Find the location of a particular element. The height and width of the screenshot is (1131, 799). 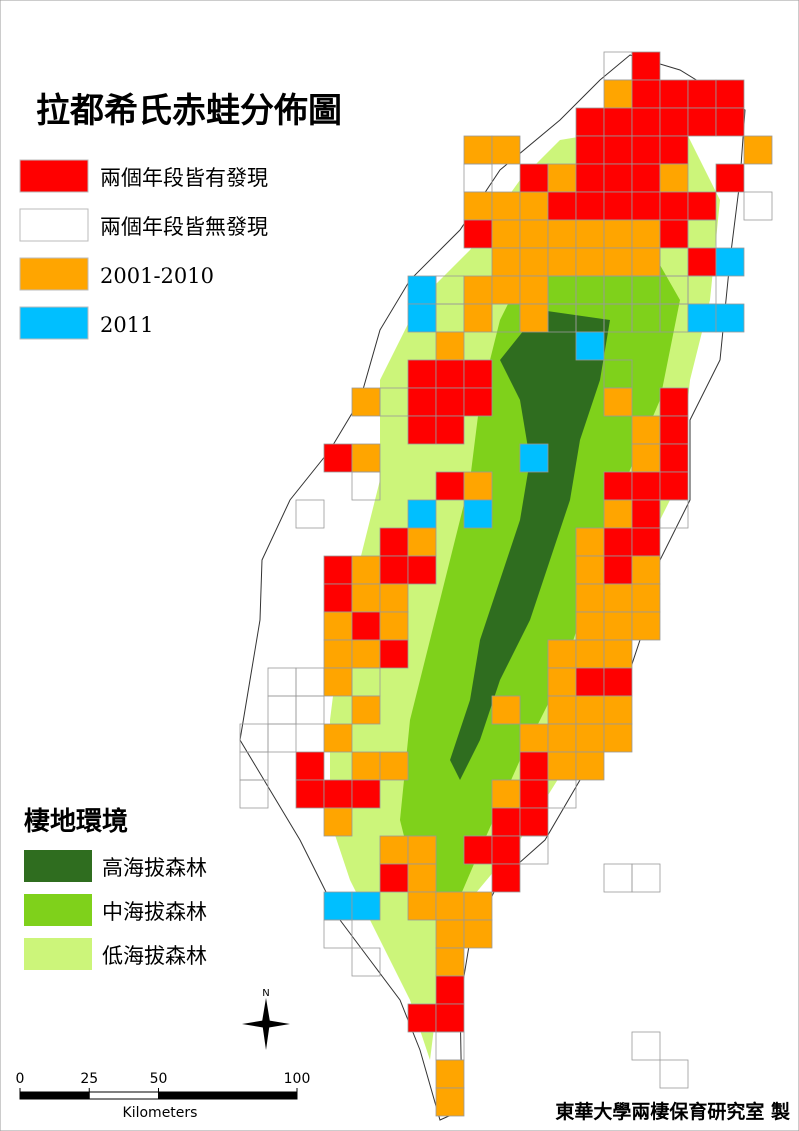

north-arrow-cross is located at coordinates (266, 1024).